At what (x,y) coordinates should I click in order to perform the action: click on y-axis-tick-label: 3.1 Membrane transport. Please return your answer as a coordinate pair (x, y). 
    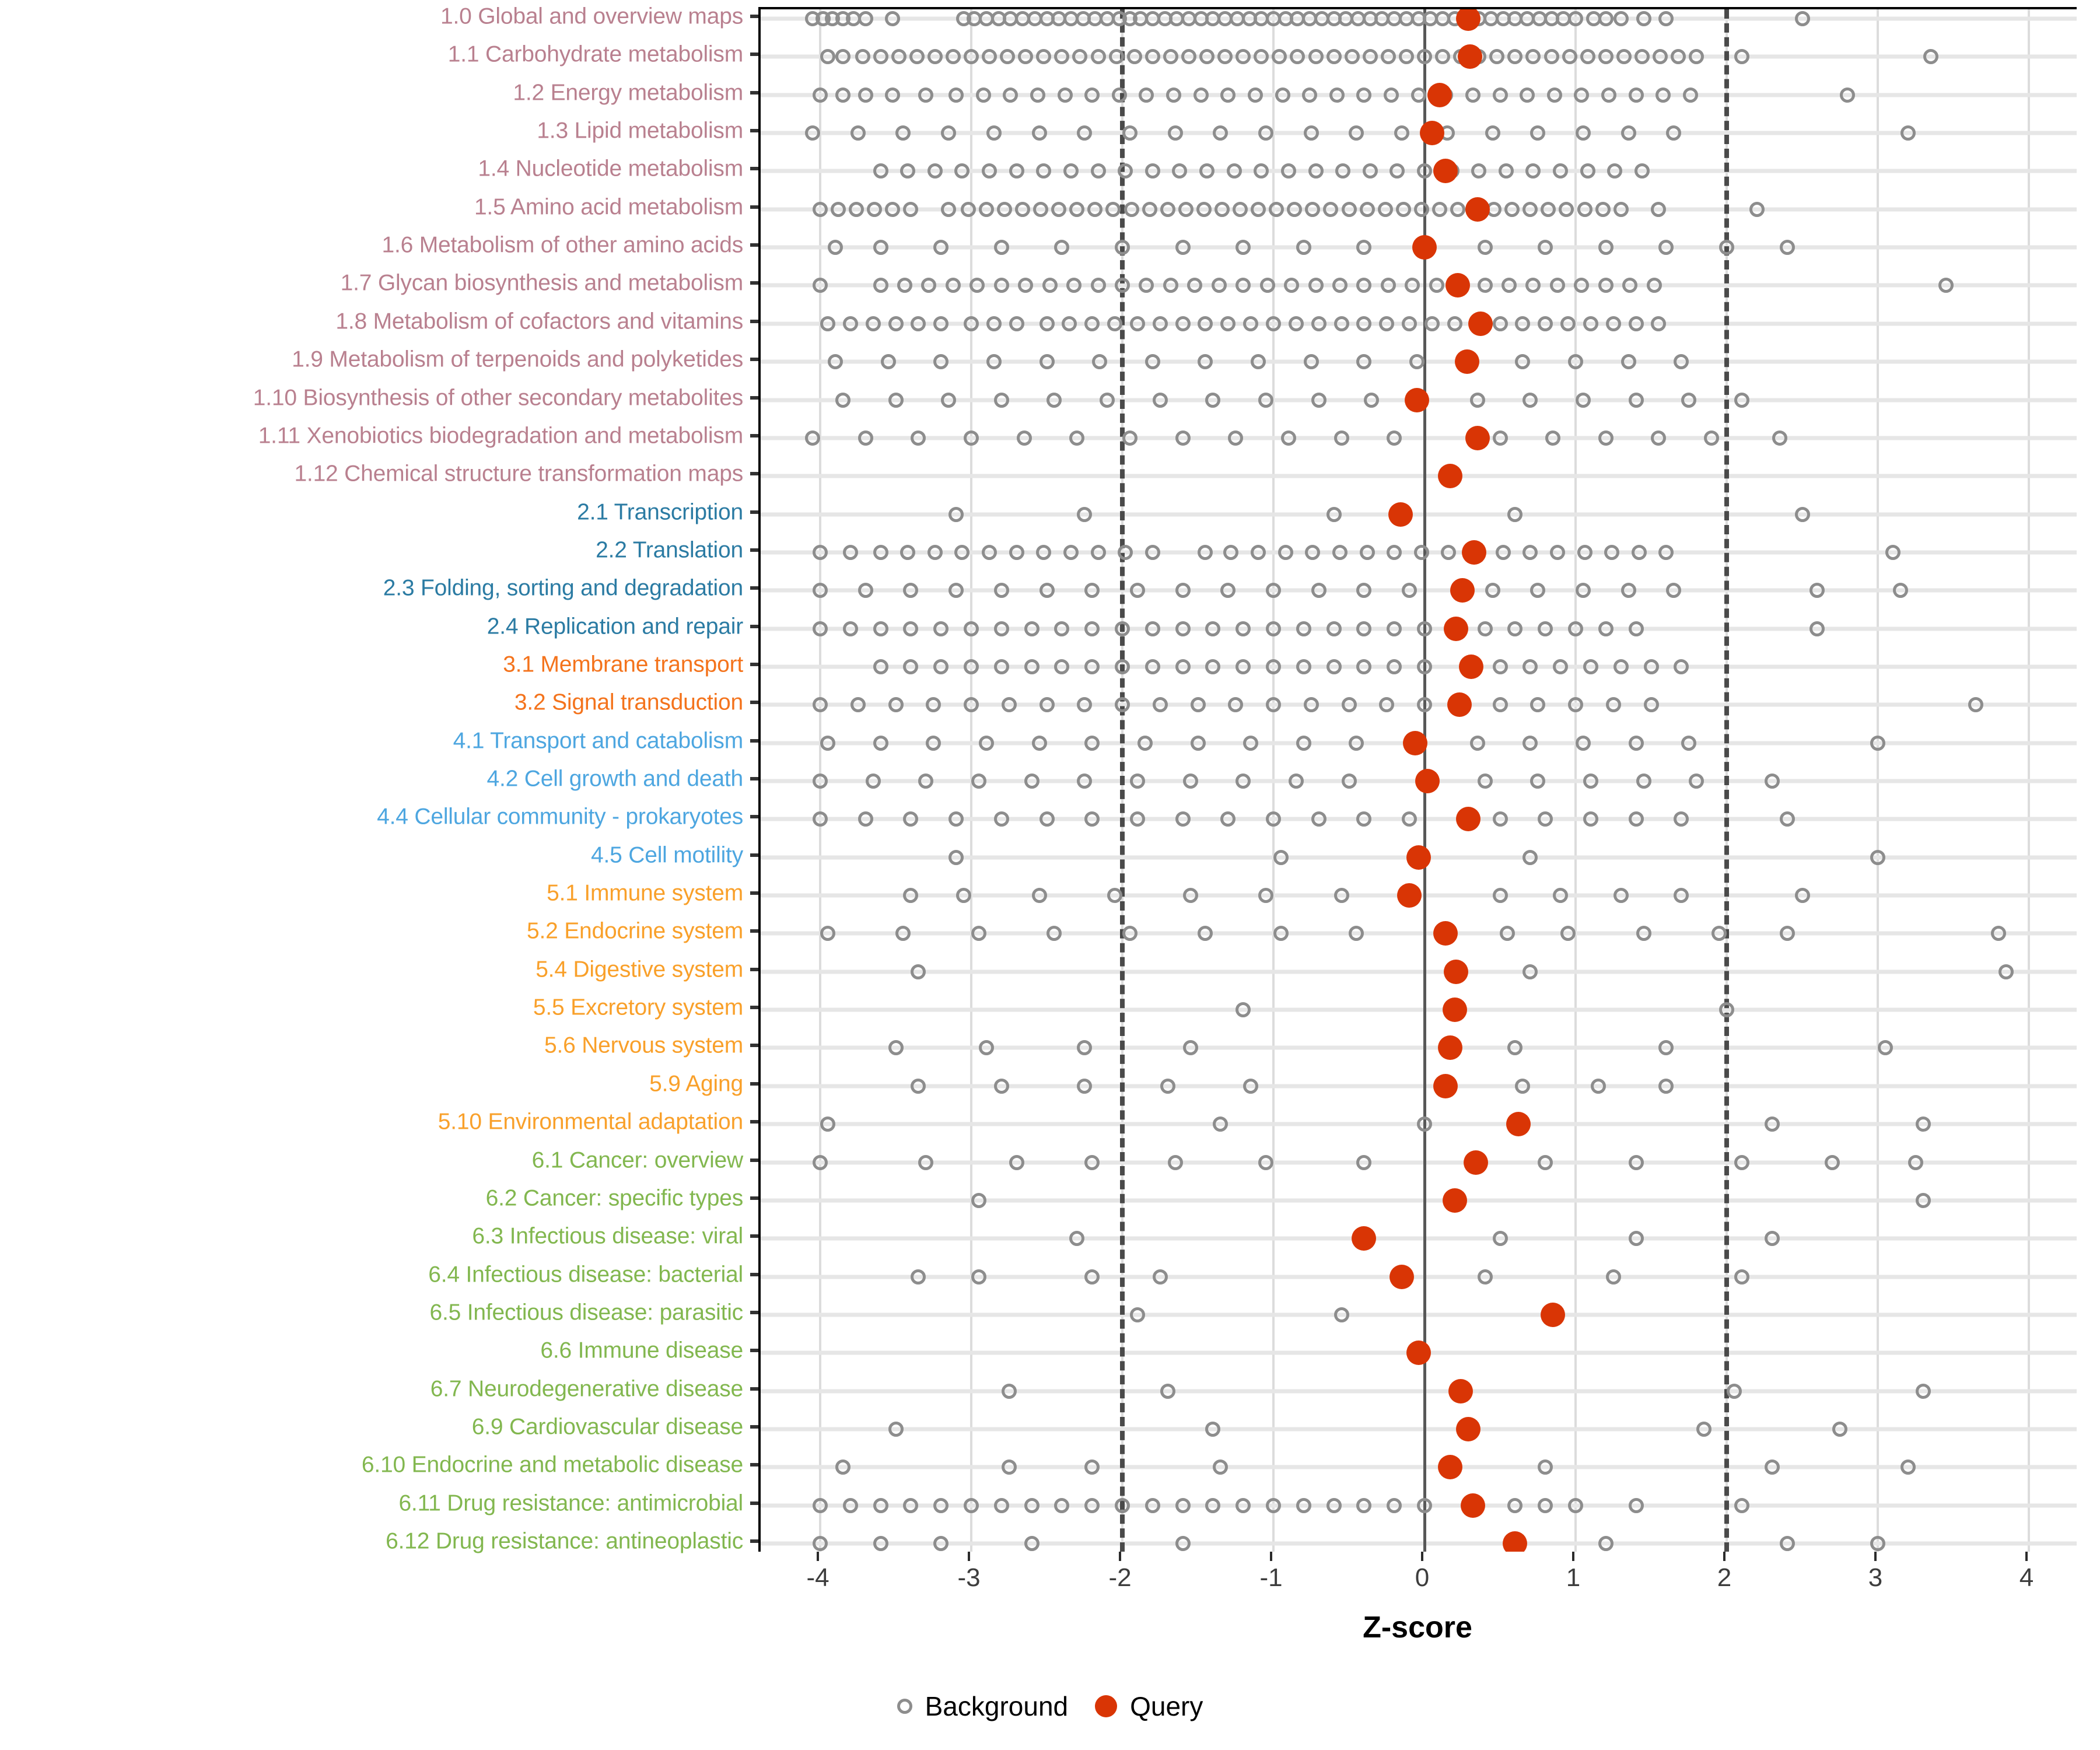
    Looking at the image, I should click on (623, 664).